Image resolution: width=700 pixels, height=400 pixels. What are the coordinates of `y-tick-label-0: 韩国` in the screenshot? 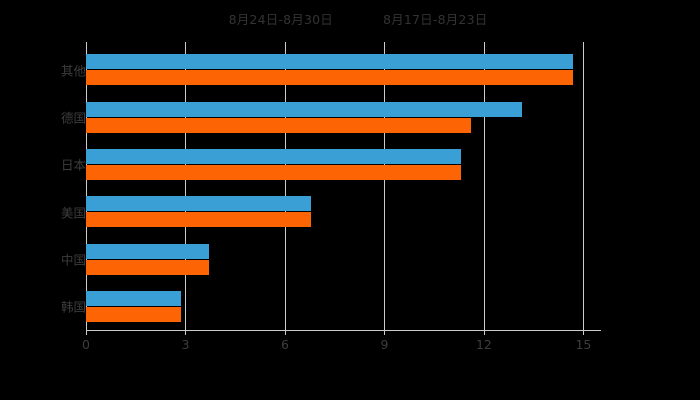 It's located at (73, 307).